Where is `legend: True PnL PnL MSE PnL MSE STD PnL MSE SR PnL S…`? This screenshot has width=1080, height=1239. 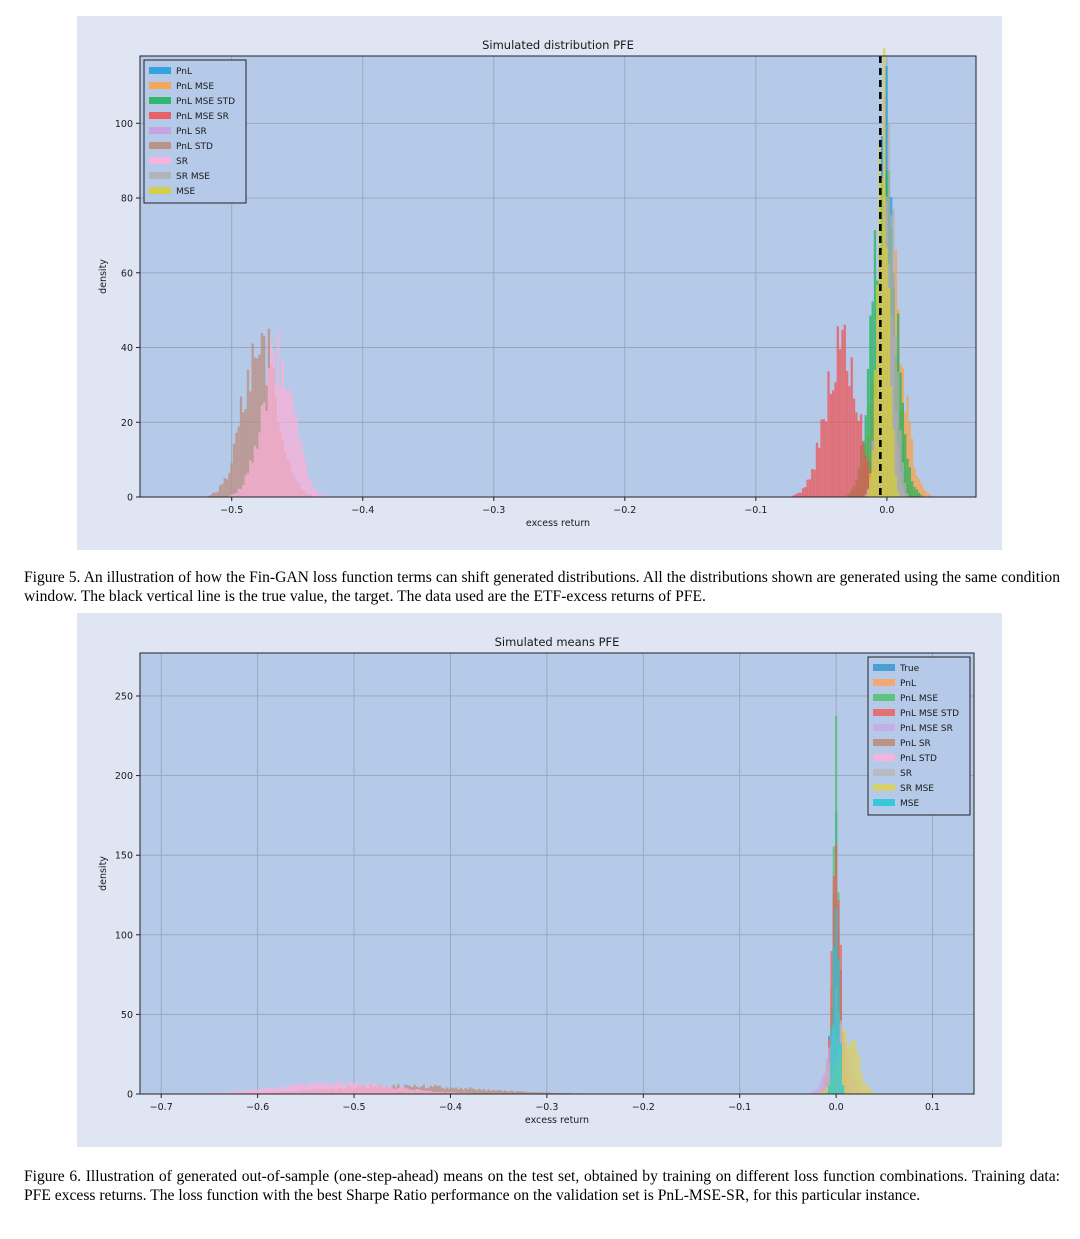
legend: True PnL PnL MSE PnL MSE STD PnL MSE SR PnL S… is located at coordinates (919, 736).